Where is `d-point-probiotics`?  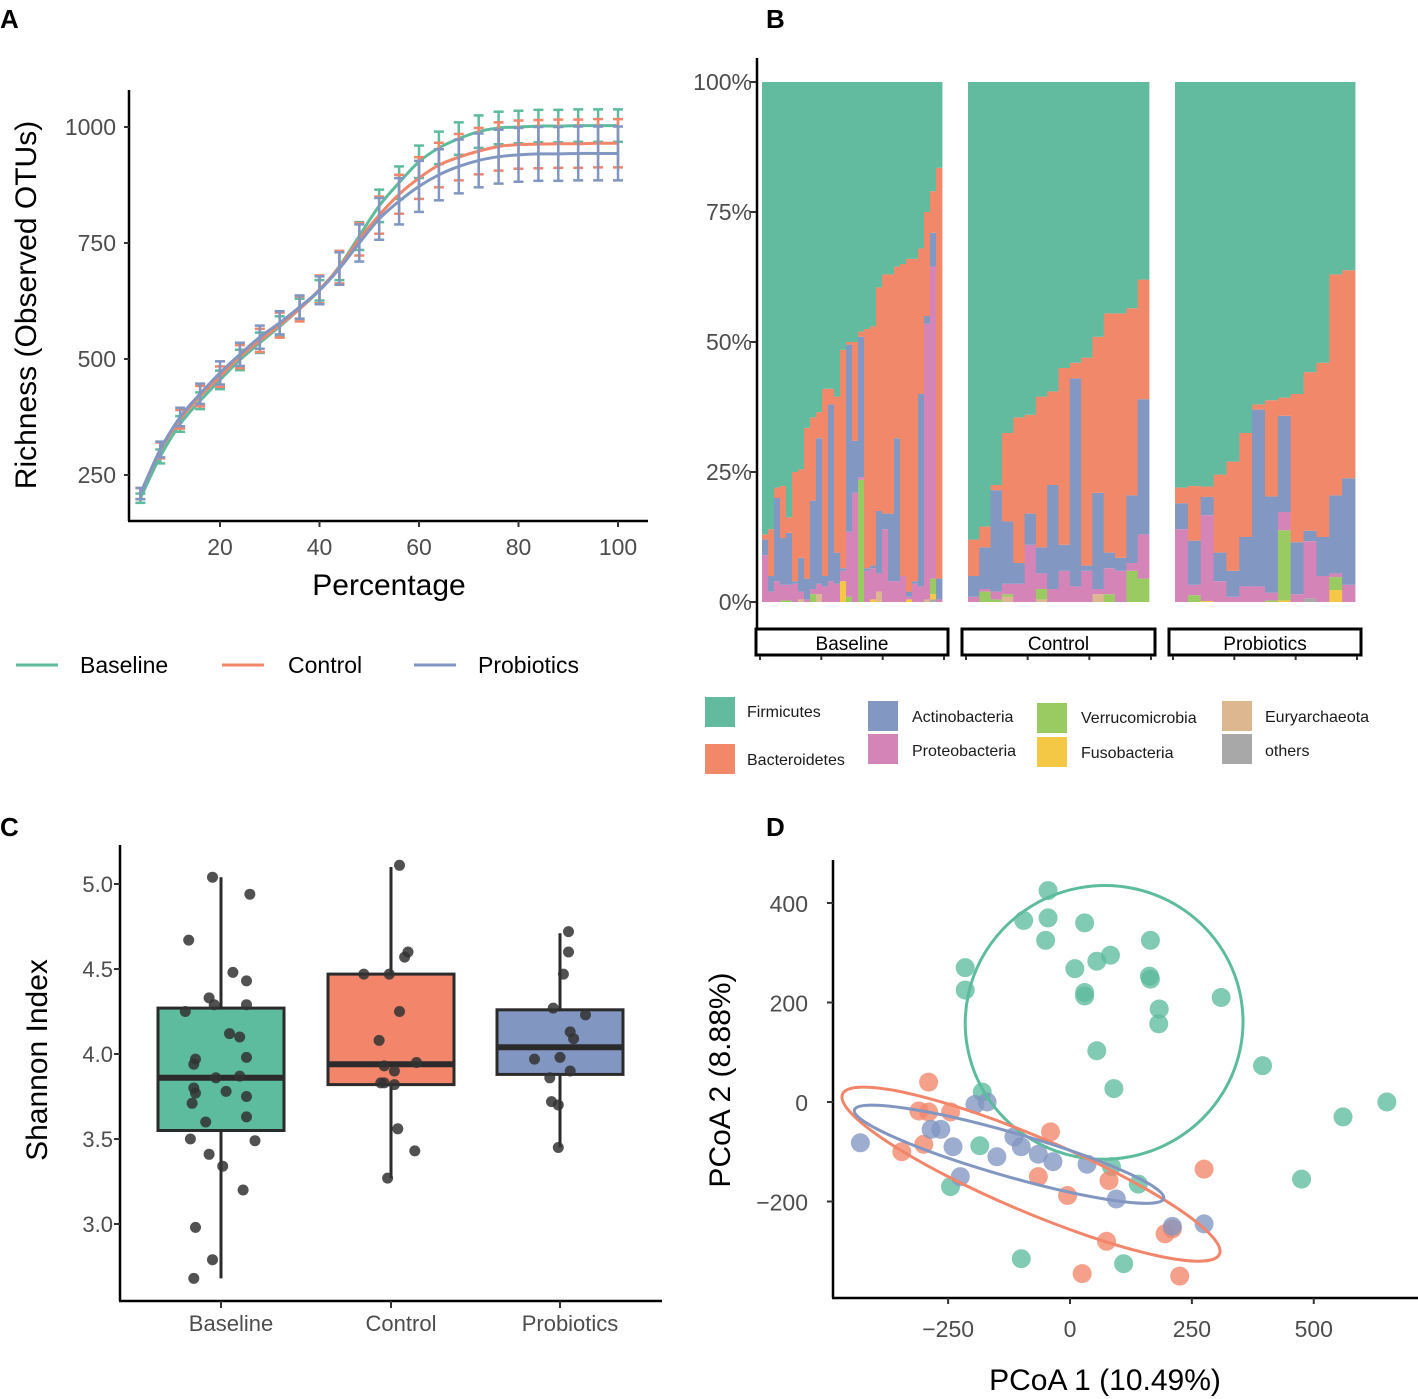 d-point-probiotics is located at coordinates (860, 1143).